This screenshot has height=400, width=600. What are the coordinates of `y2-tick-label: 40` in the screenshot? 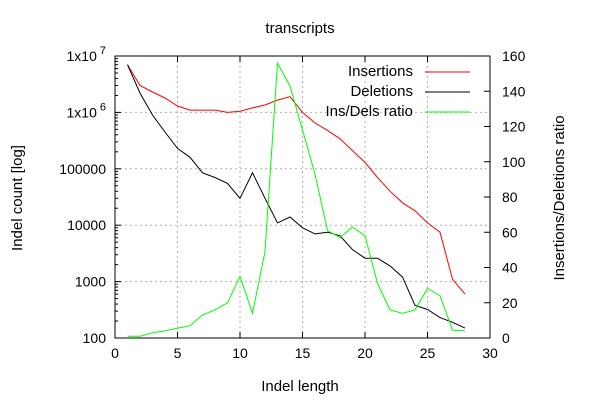 It's located at (510, 268).